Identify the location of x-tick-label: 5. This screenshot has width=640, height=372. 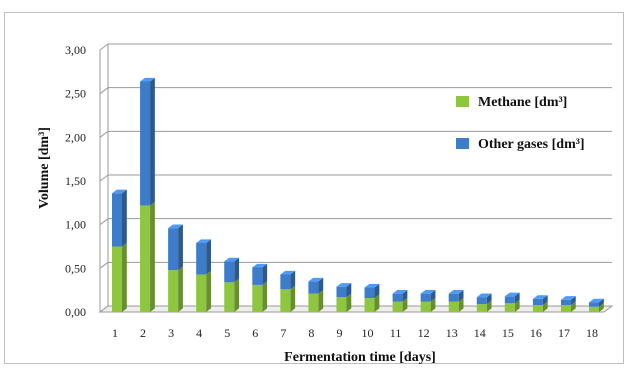
(227, 333).